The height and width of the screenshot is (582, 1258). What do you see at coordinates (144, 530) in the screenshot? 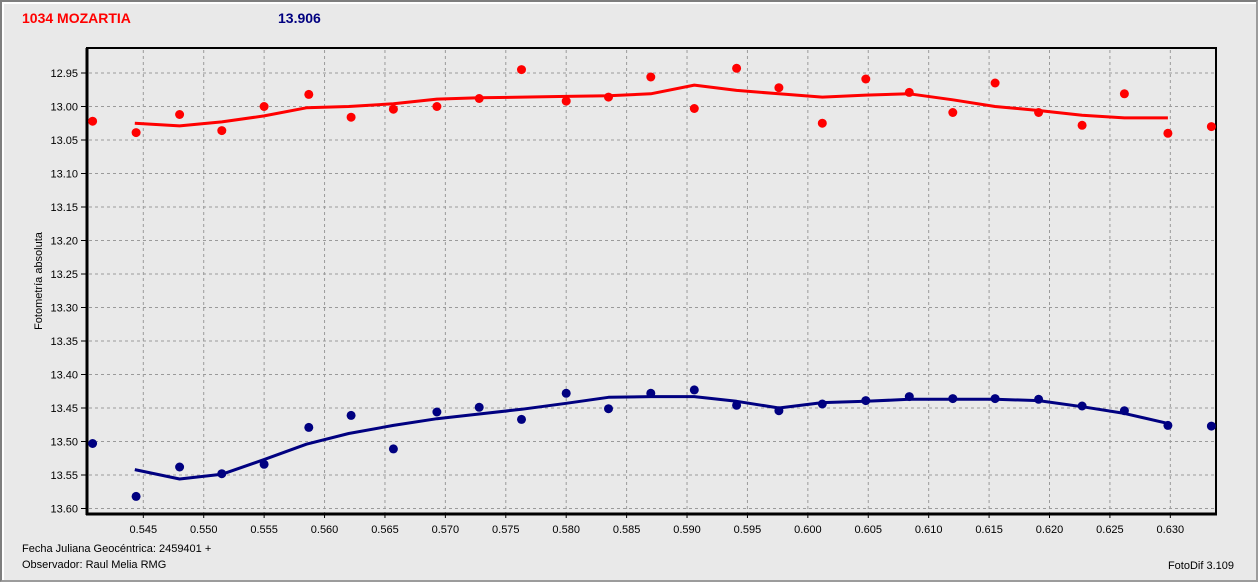
I see `x-tick-label: 0.545` at bounding box center [144, 530].